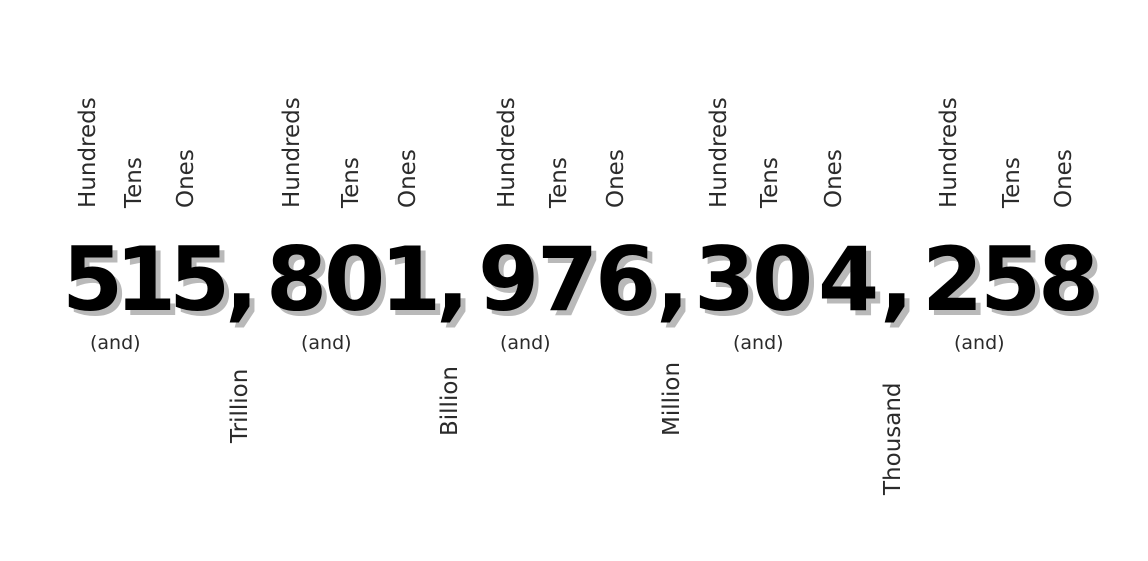 The image size is (1148, 561). I want to click on digit: 2, so click(953, 279).